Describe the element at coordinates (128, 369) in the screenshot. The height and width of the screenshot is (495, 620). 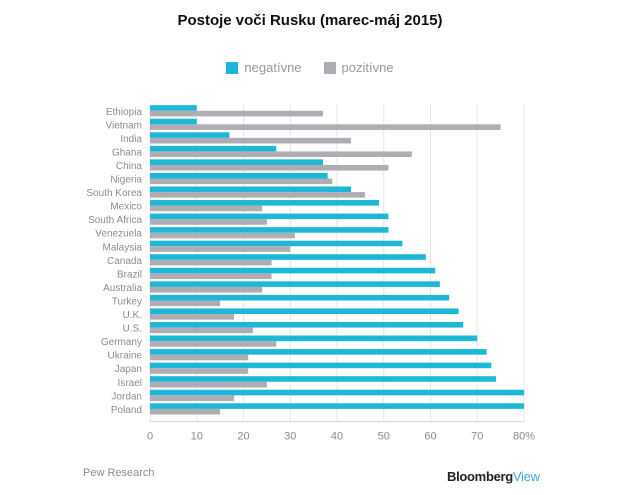
I see `category-label: Japan` at that location.